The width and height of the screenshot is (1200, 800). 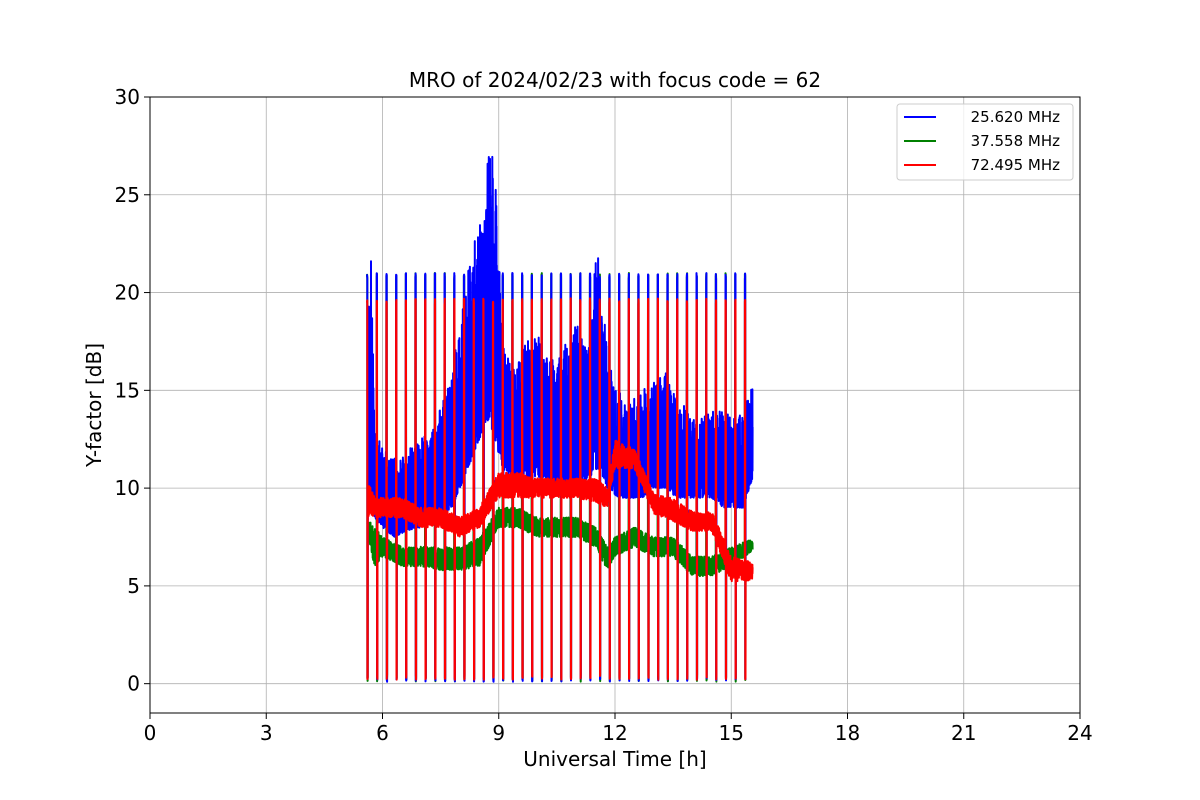 What do you see at coordinates (1015, 141) in the screenshot?
I see `legend-label-2: 37.558 MHz` at bounding box center [1015, 141].